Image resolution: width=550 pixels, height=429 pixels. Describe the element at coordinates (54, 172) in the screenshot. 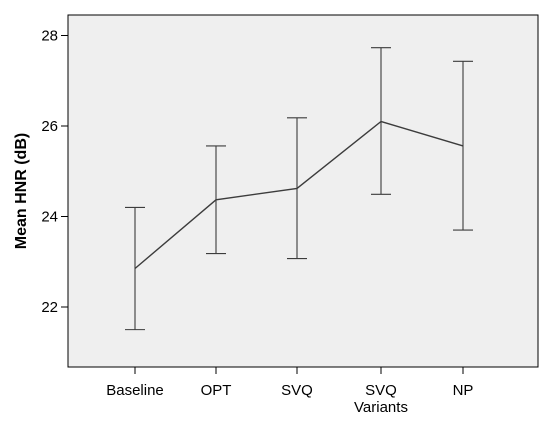

I see `y-axis-ticks: 22 24 26 28` at that location.